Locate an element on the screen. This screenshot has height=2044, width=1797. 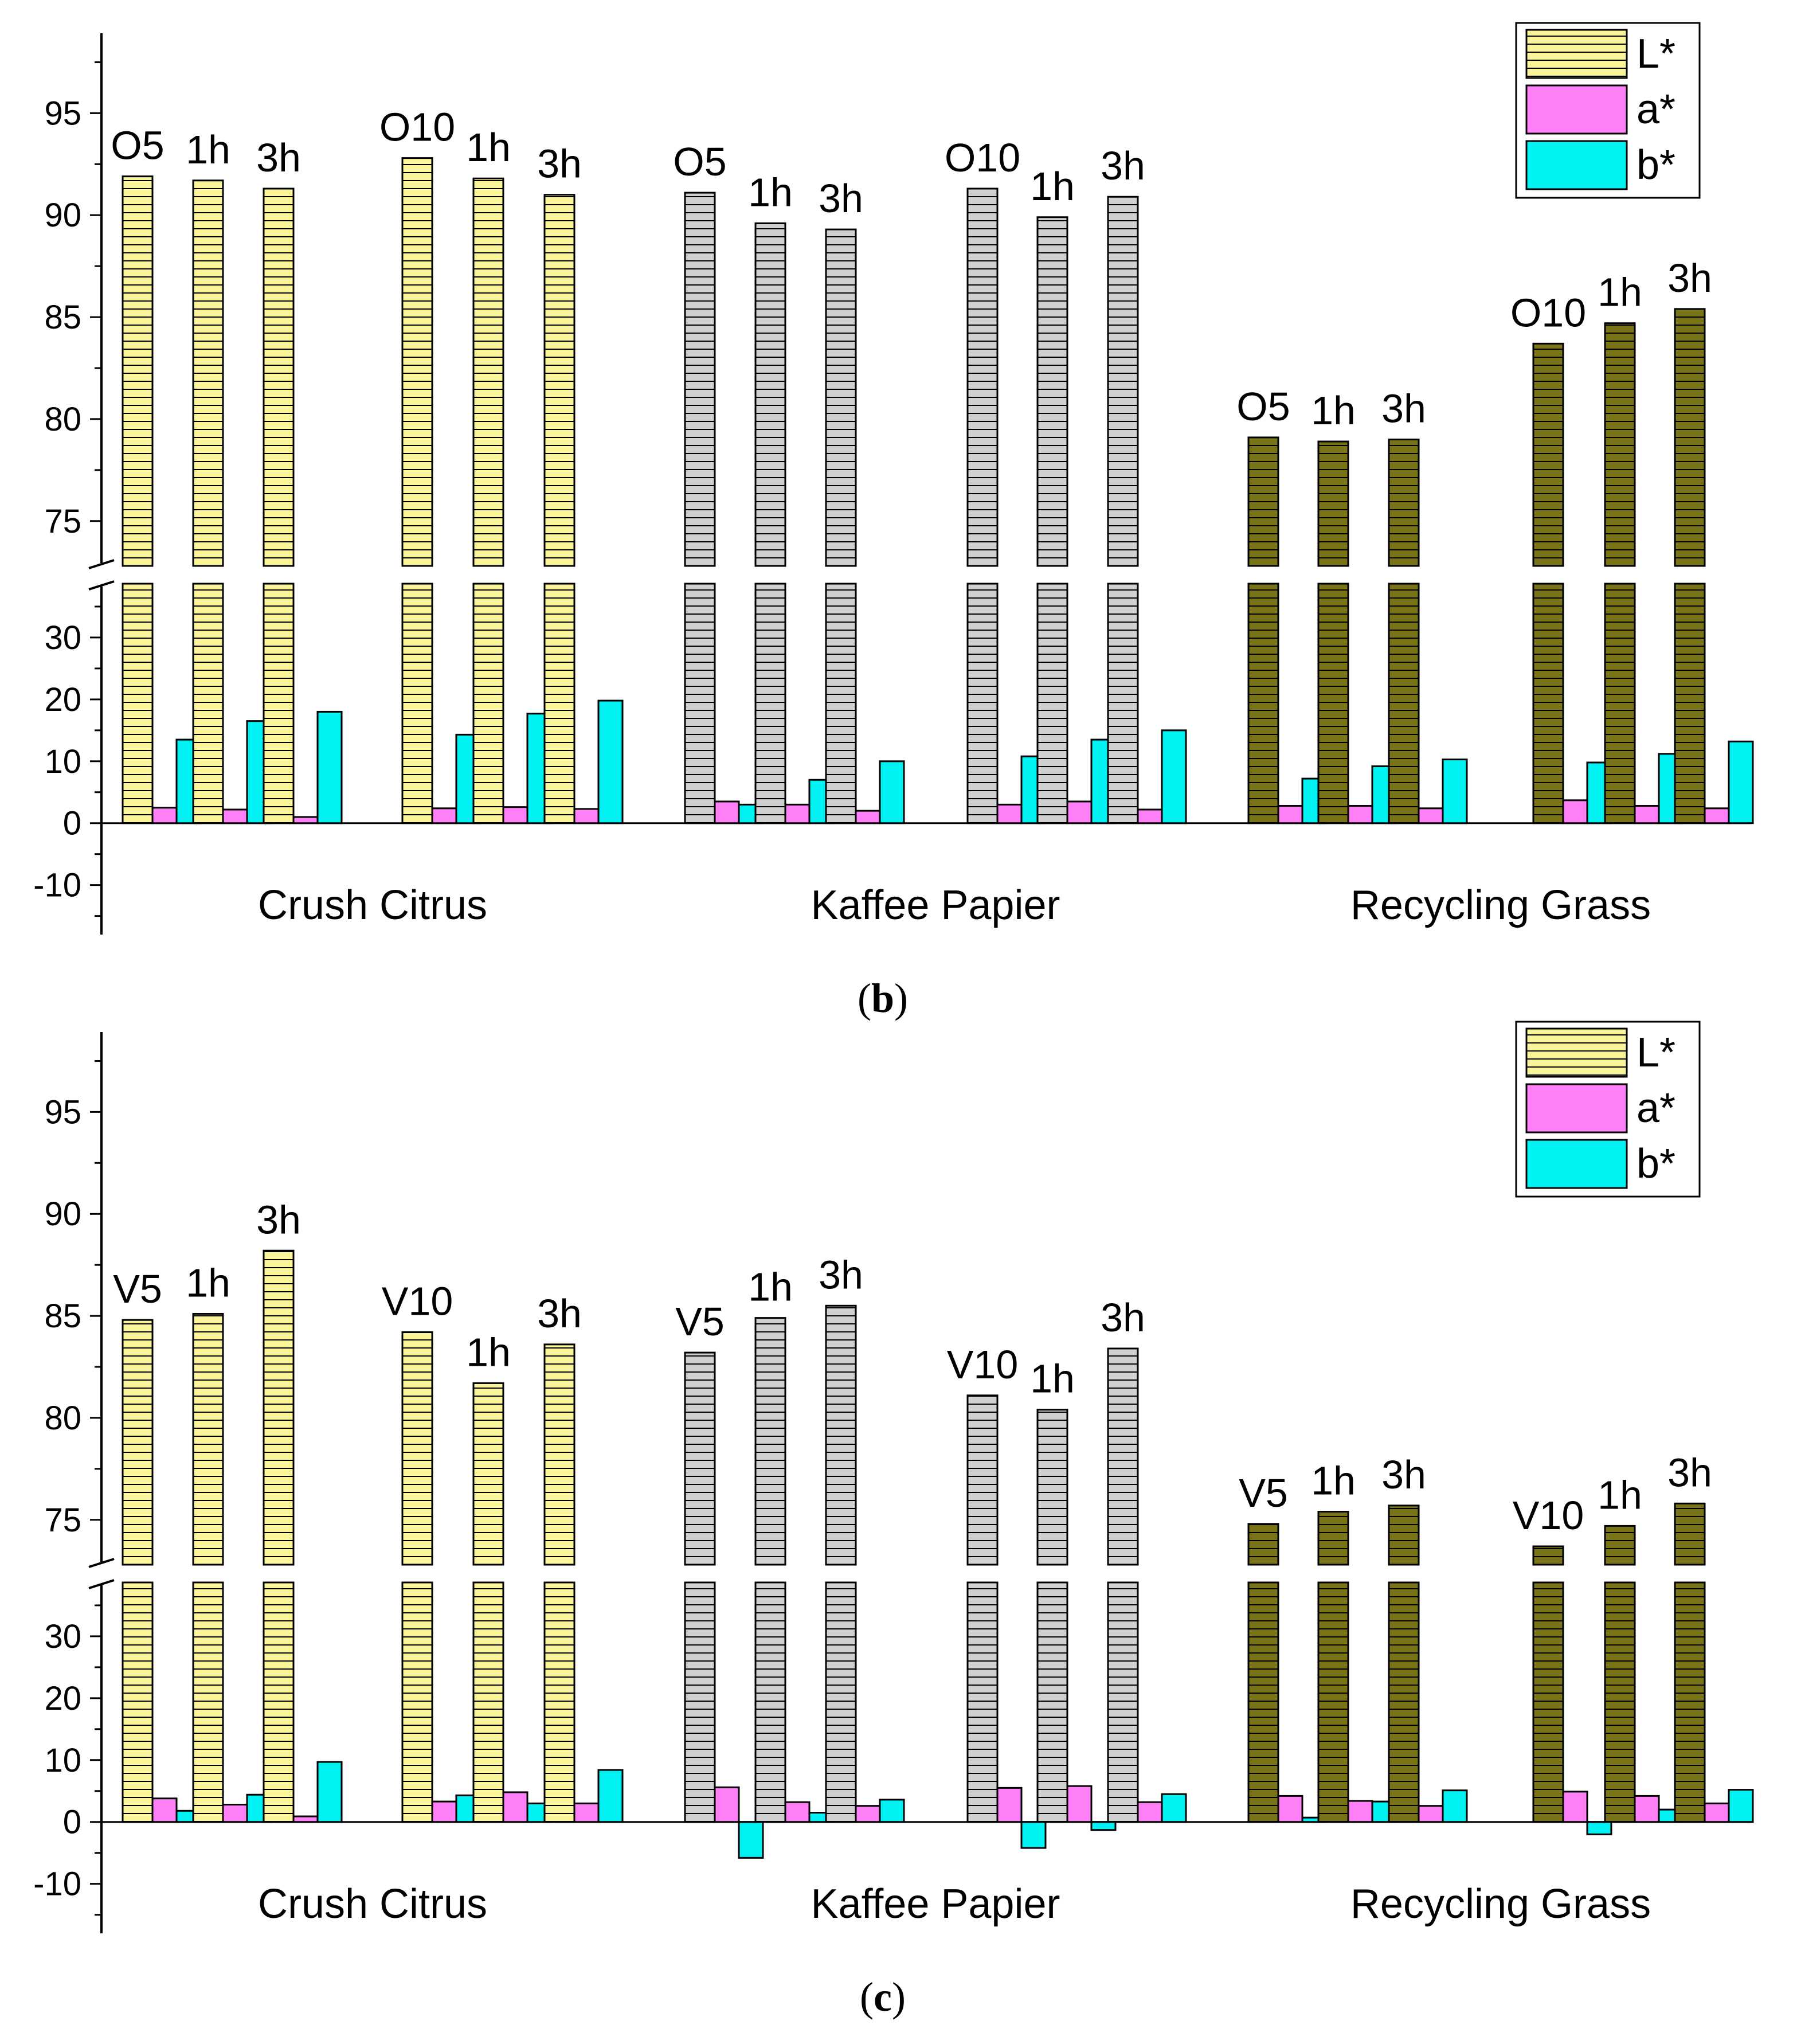
panel-caption: (b) is located at coordinates (883, 998).